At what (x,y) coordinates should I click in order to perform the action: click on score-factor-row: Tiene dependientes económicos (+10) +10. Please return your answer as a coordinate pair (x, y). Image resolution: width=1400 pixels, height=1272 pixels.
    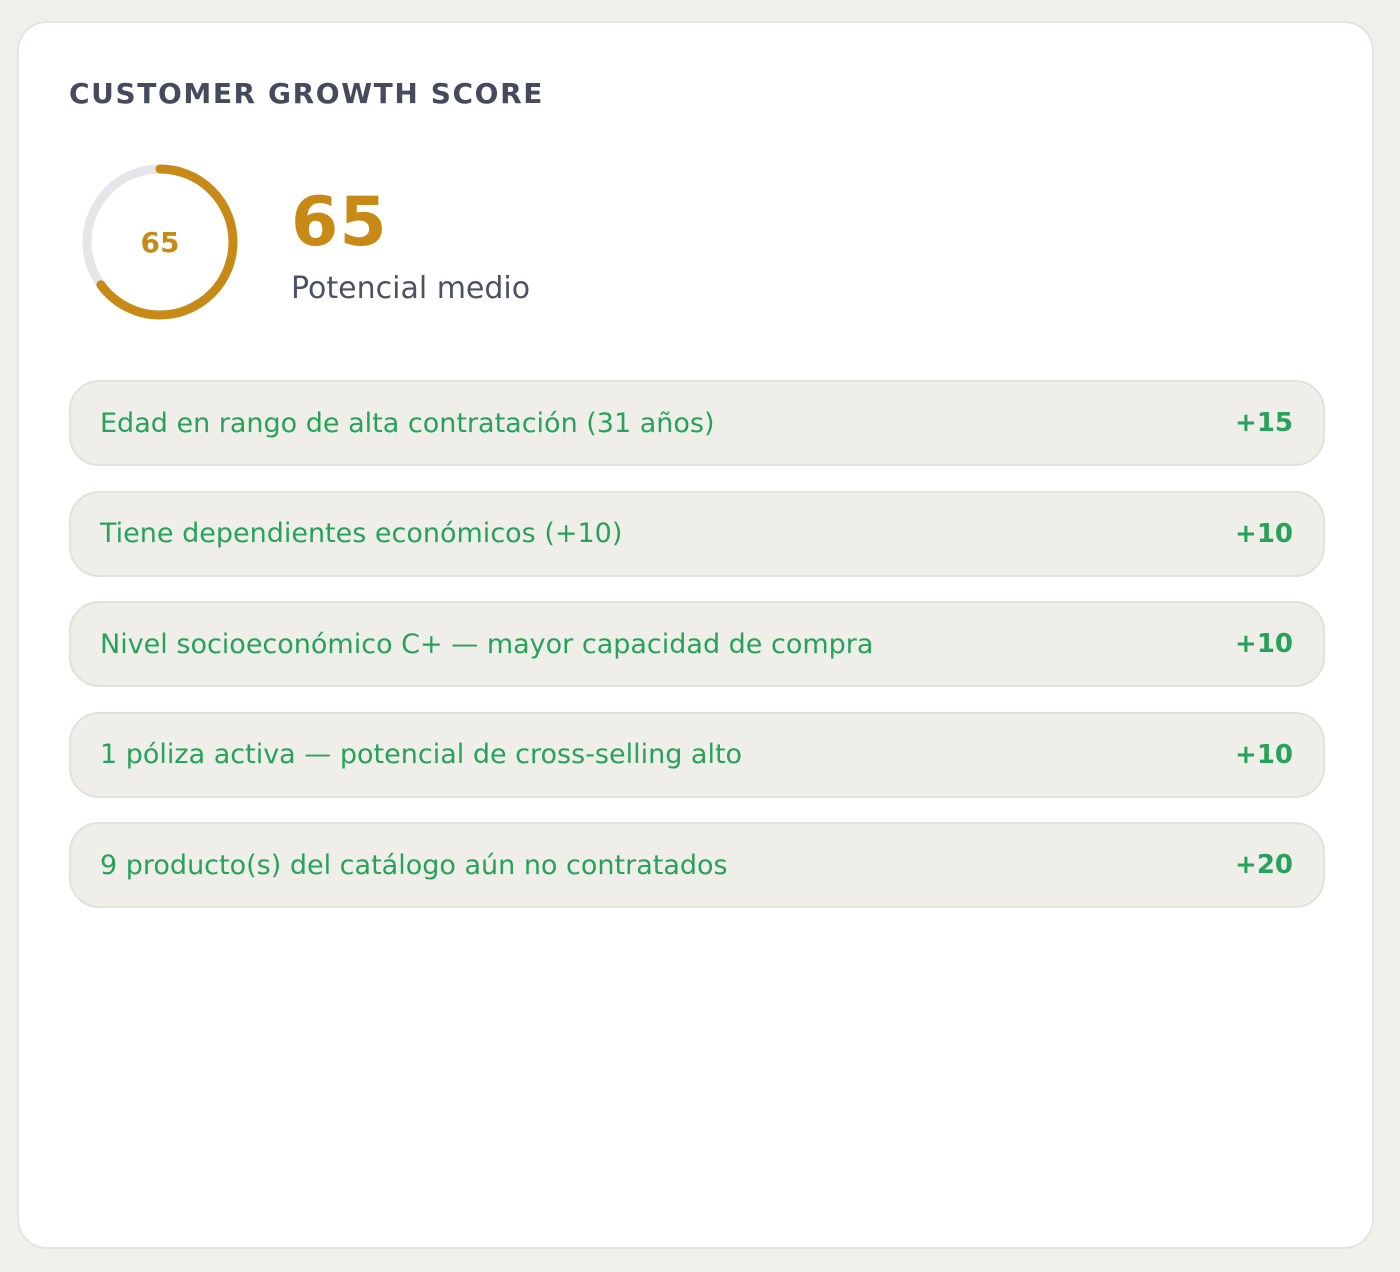
    Looking at the image, I should click on (697, 533).